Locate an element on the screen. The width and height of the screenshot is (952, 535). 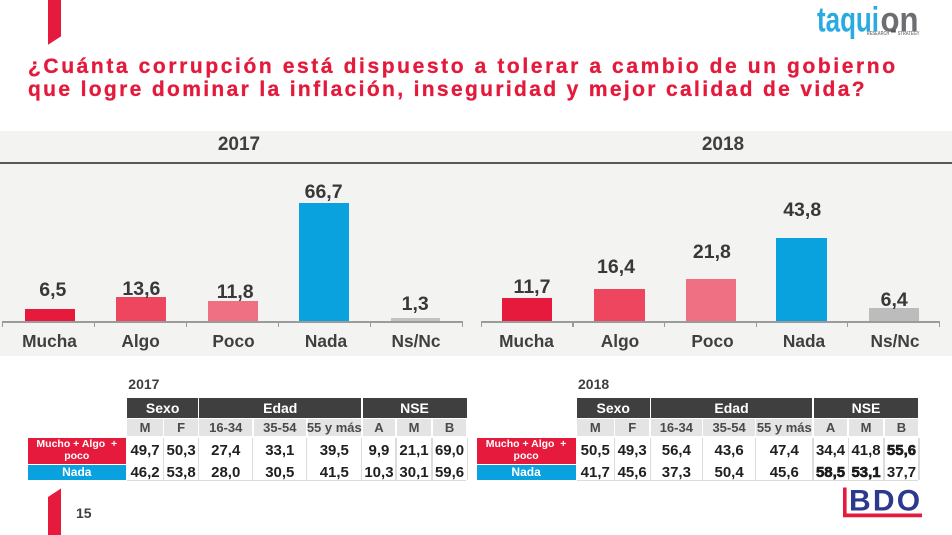
svg-text: BDO is located at coordinates (885, 501).